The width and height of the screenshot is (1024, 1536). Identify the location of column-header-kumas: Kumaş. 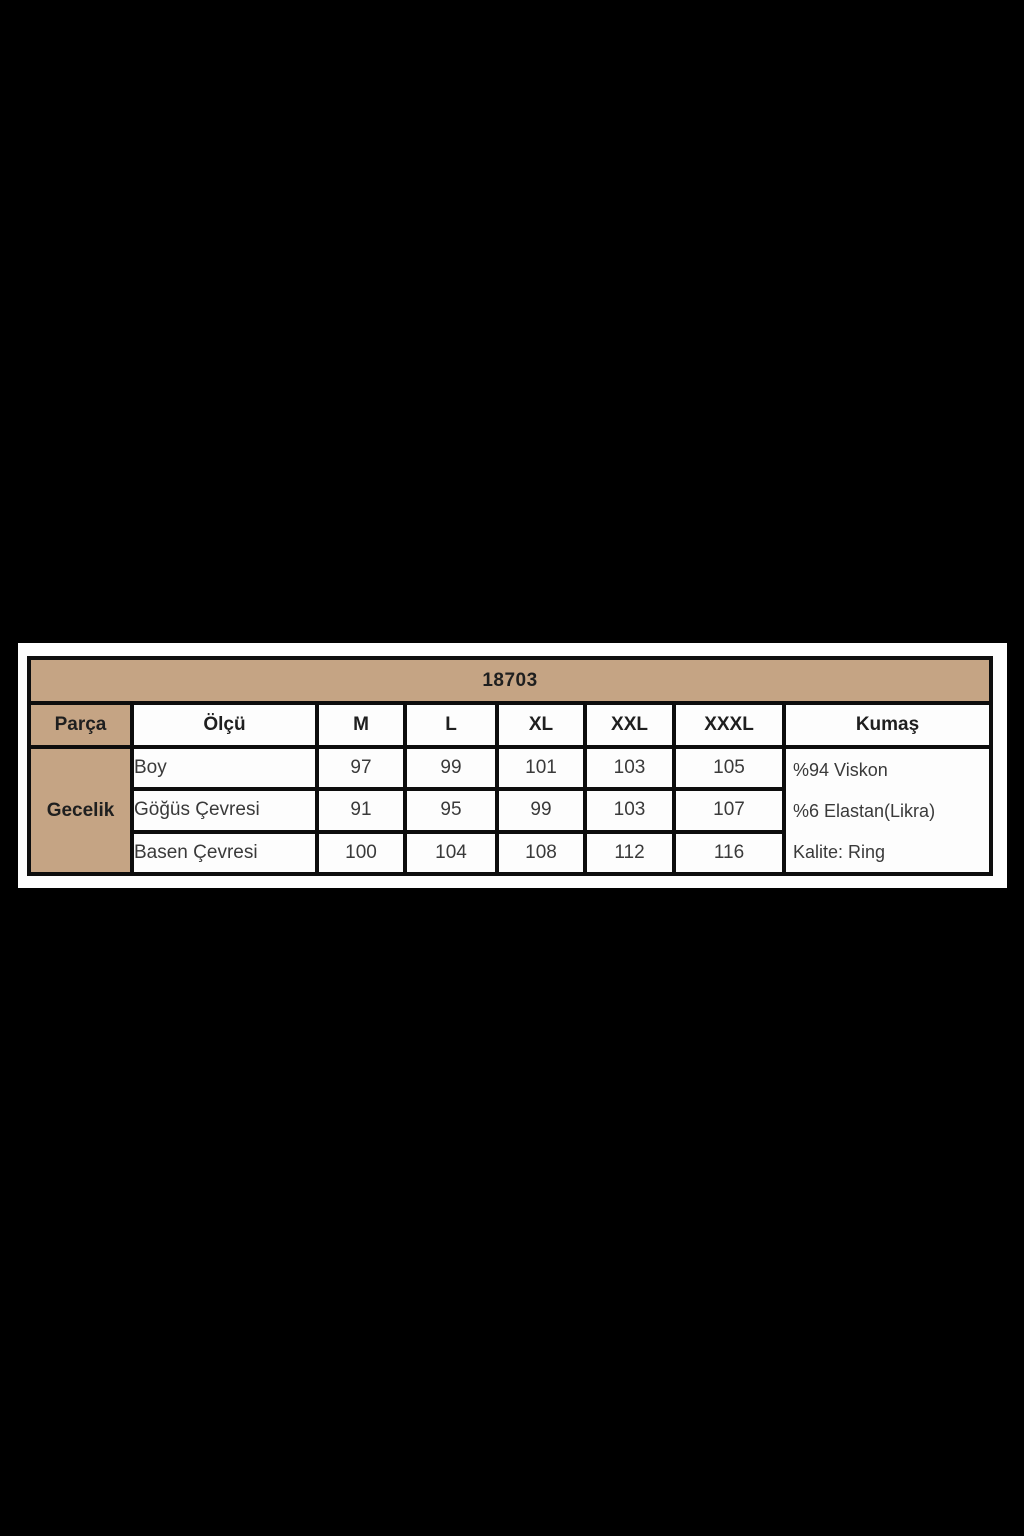
(887, 725).